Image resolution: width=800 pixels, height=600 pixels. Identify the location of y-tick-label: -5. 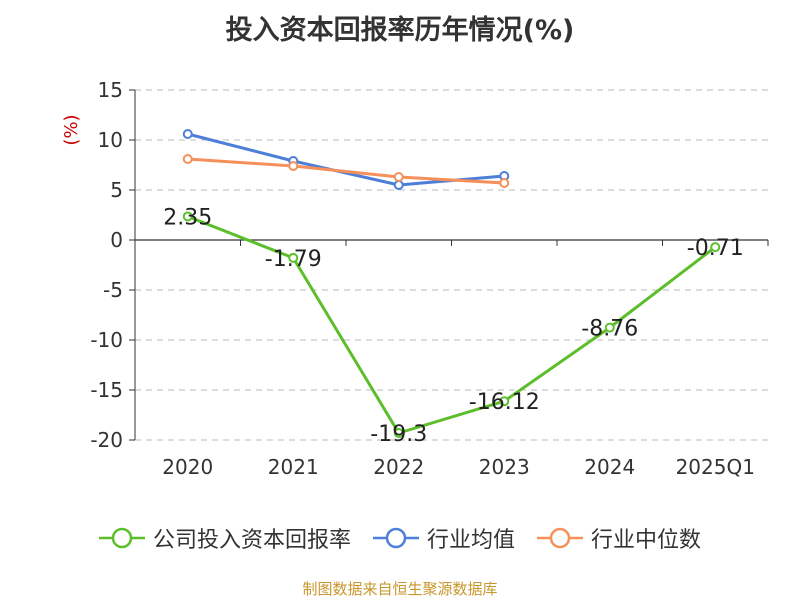
(113, 290).